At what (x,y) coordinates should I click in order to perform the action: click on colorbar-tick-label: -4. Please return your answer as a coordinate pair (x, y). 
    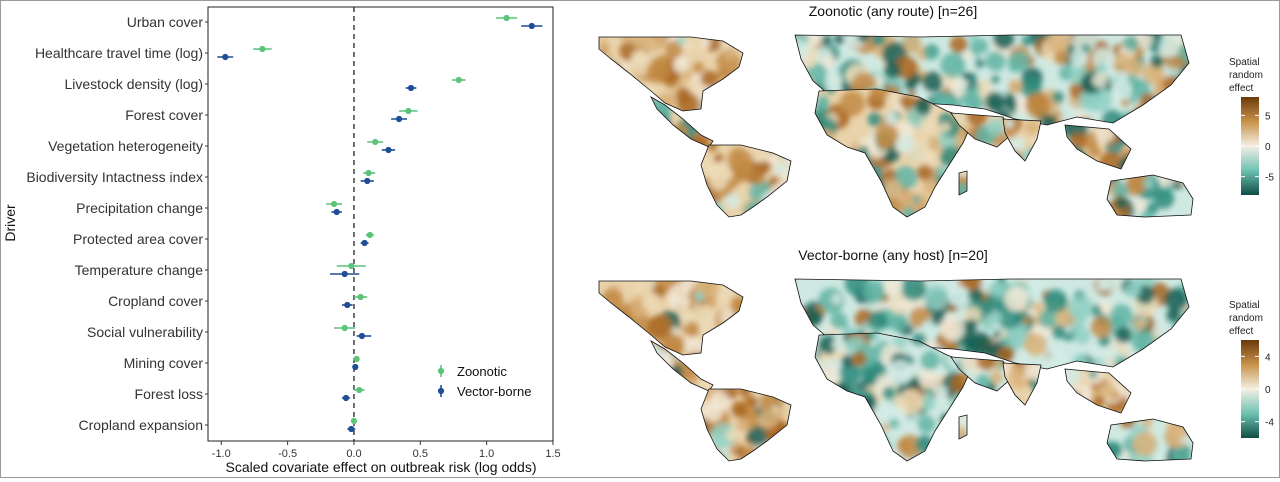
    Looking at the image, I should click on (1269, 423).